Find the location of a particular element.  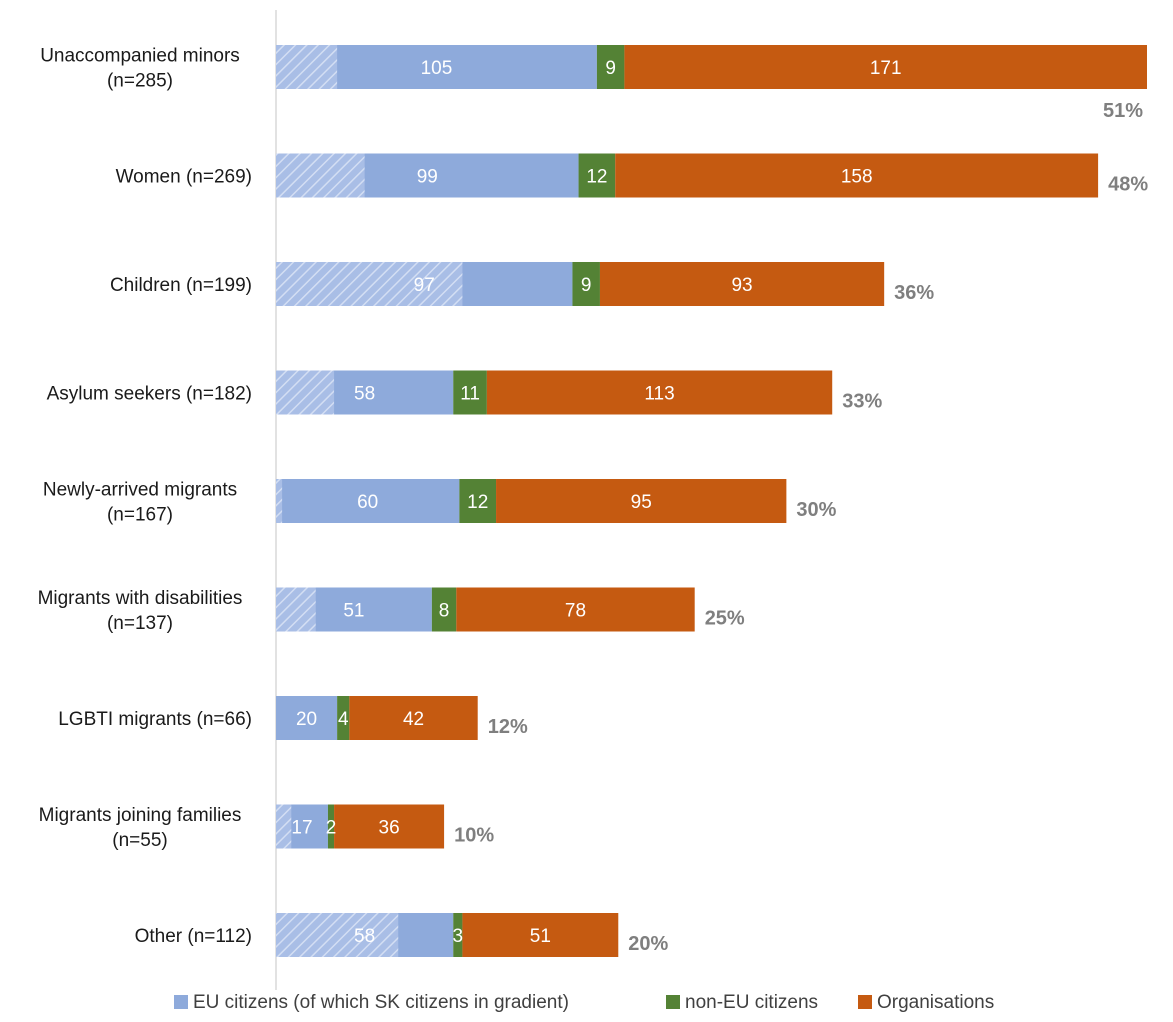

data-label-non-eu-citizens: 3 is located at coordinates (458, 936).